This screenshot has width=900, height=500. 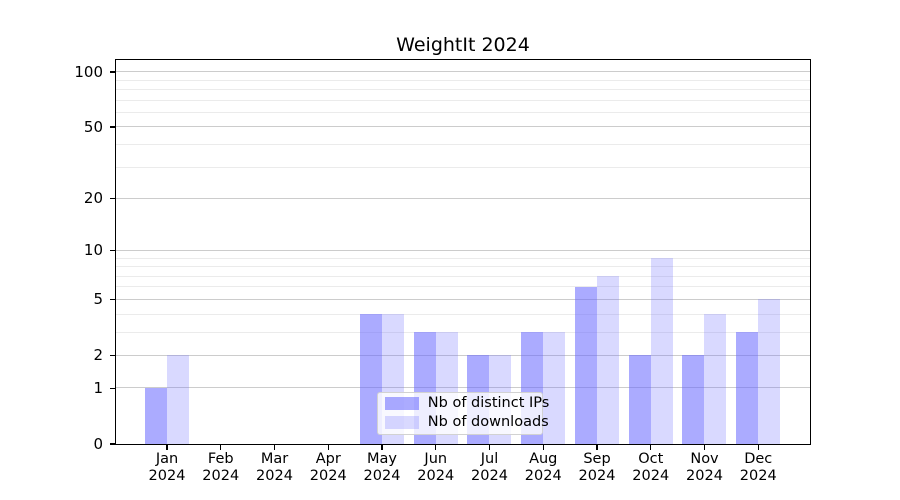 What do you see at coordinates (639, 399) in the screenshot?
I see `bar-distinct-ips-oct` at bounding box center [639, 399].